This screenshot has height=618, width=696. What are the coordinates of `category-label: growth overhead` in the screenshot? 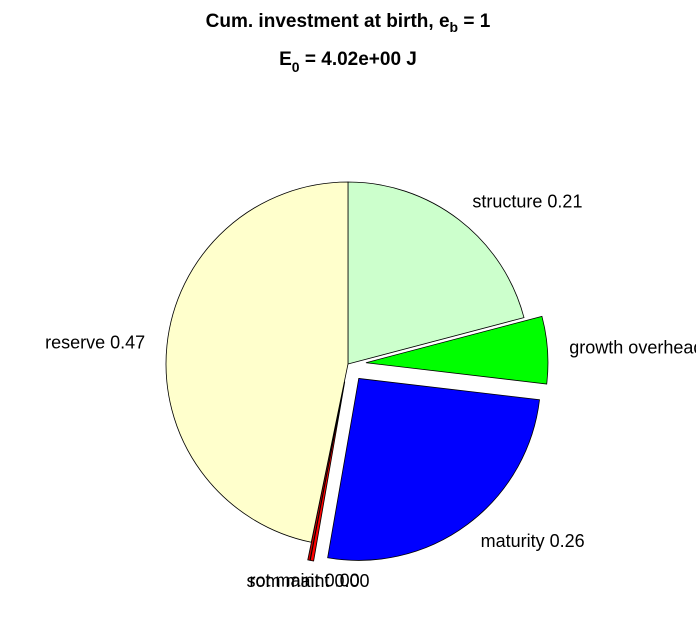 It's located at (632, 347).